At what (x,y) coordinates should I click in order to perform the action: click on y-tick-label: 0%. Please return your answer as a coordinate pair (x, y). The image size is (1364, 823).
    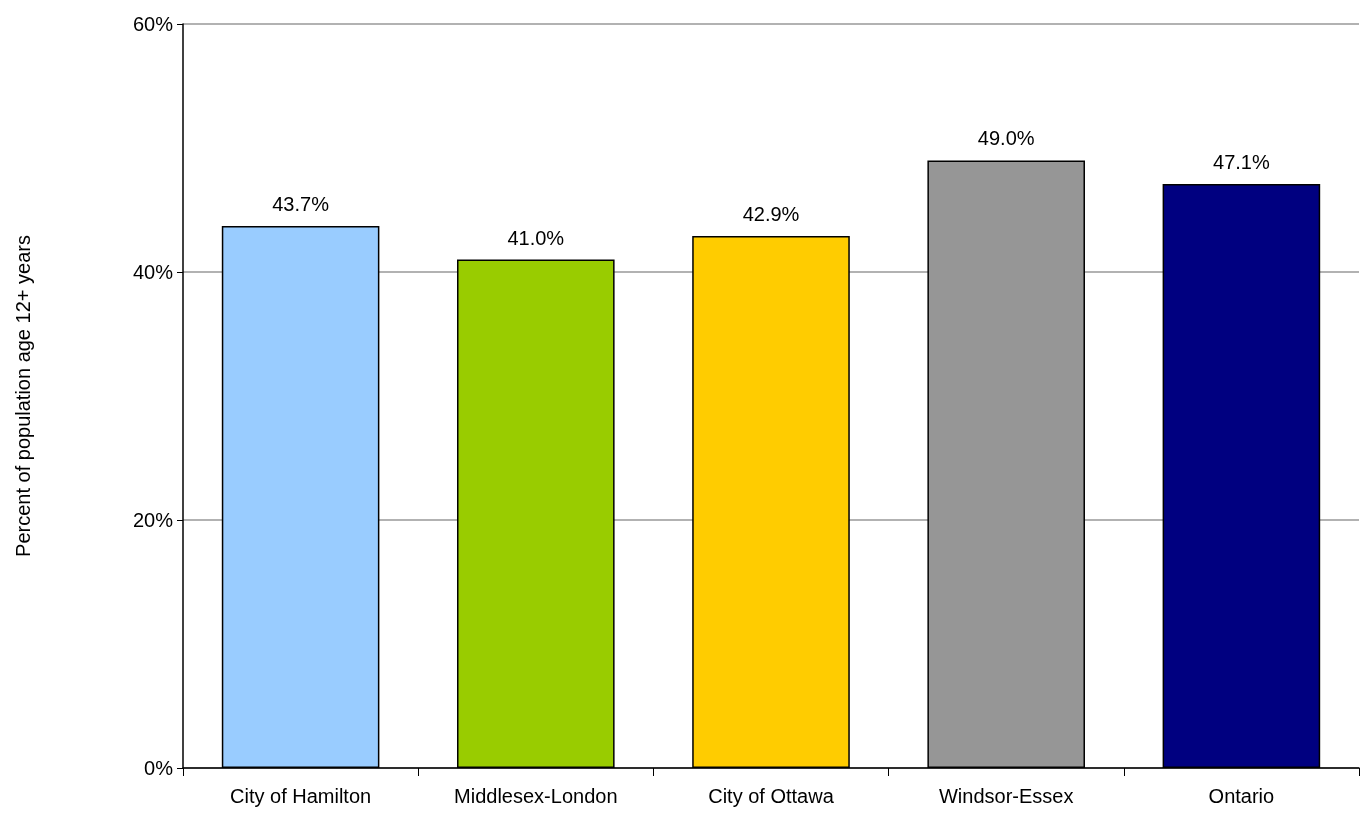
    Looking at the image, I should click on (159, 768).